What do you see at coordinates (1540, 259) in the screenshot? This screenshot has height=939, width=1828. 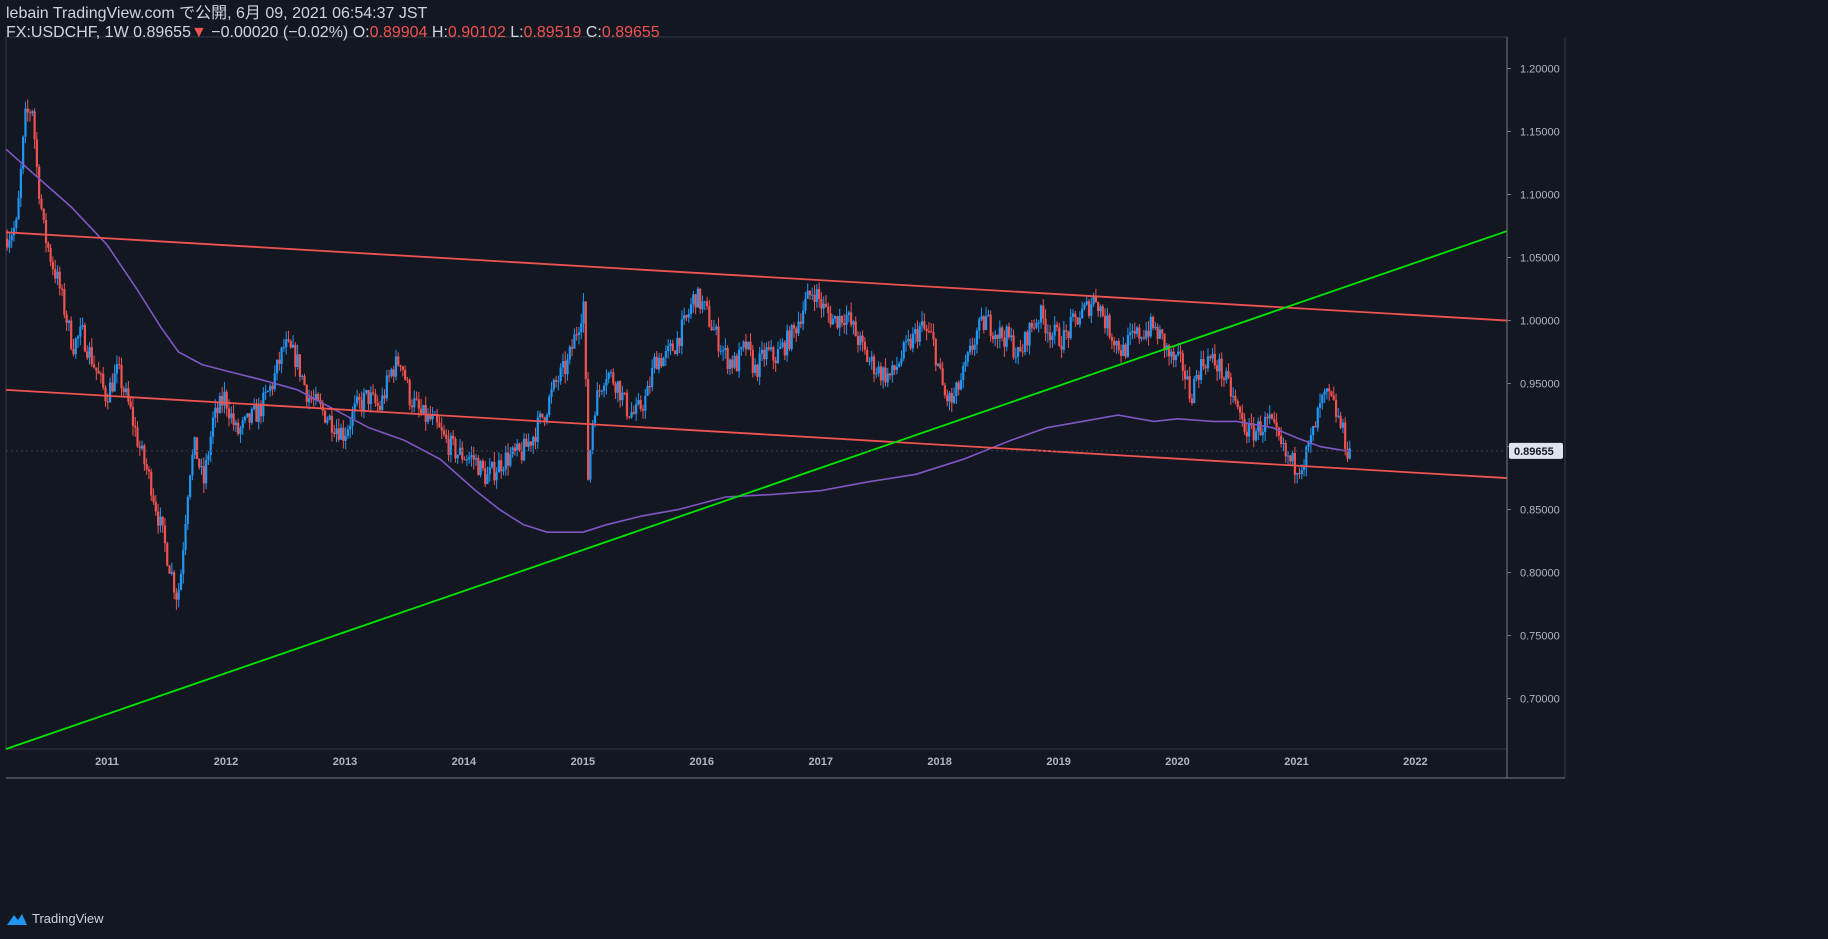 I see `y-tick-label: 1.05000` at bounding box center [1540, 259].